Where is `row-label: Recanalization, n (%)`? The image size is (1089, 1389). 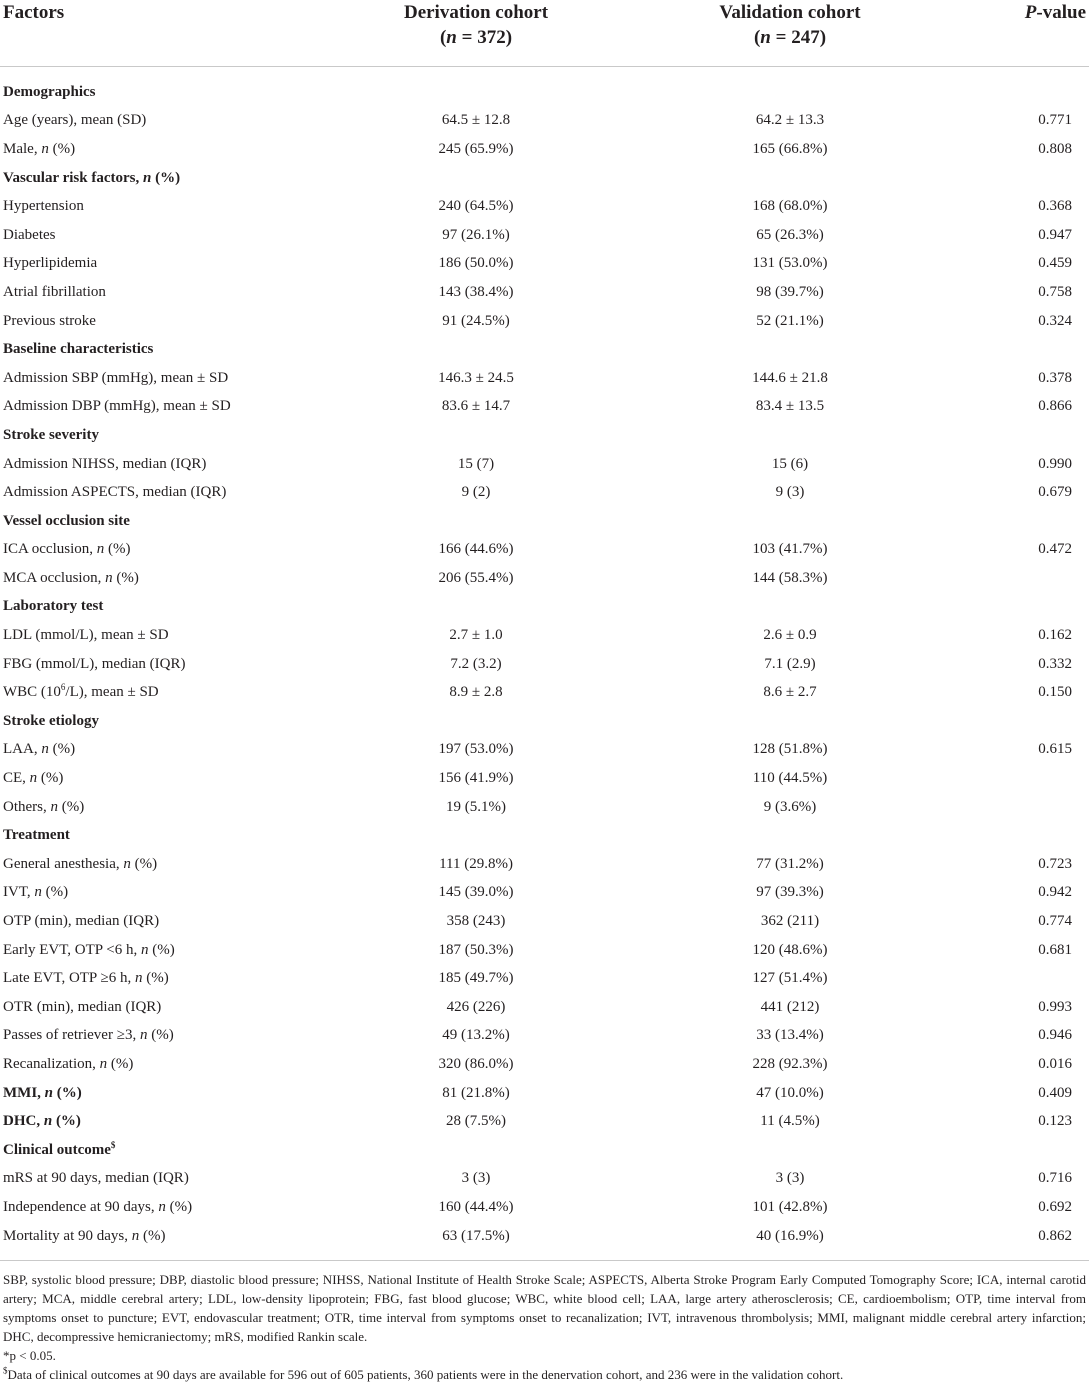 row-label: Recanalization, n (%) is located at coordinates (68, 1063).